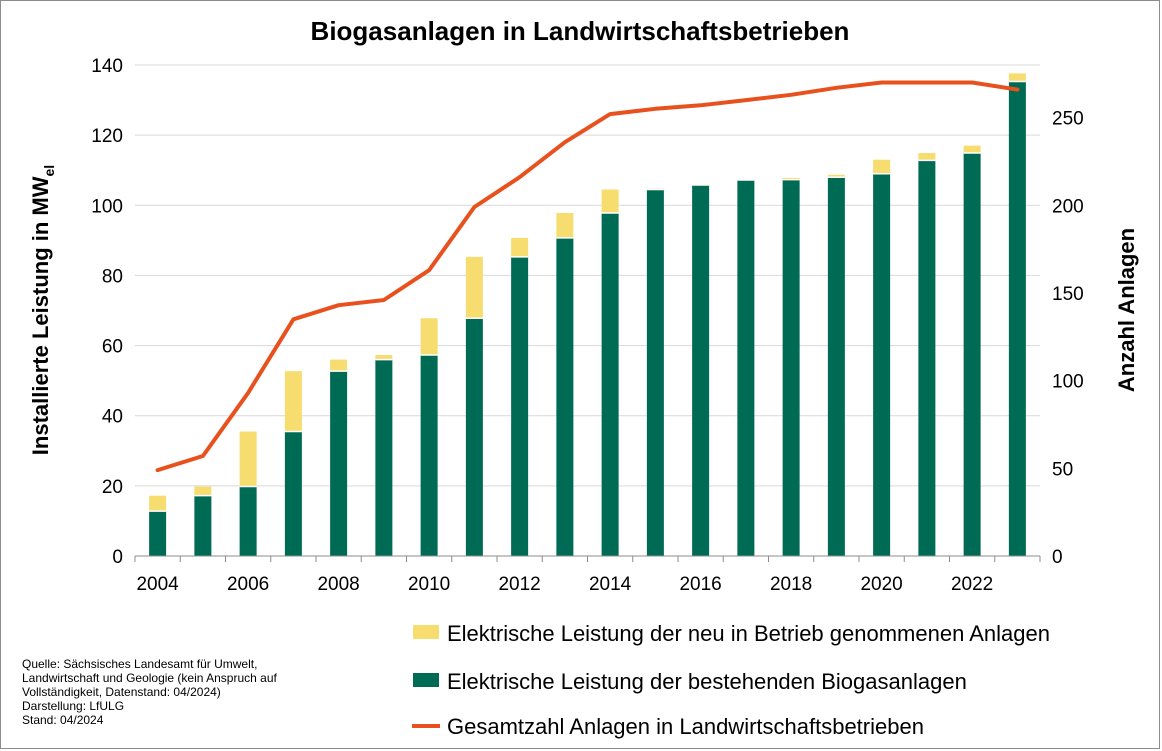  I want to click on x-tick-label: 2022, so click(972, 584).